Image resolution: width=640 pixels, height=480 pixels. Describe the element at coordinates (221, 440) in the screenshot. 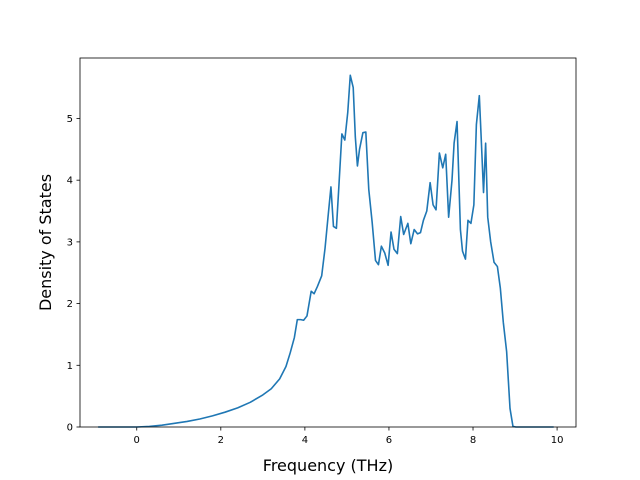

I see `x-tick-label: 2` at that location.